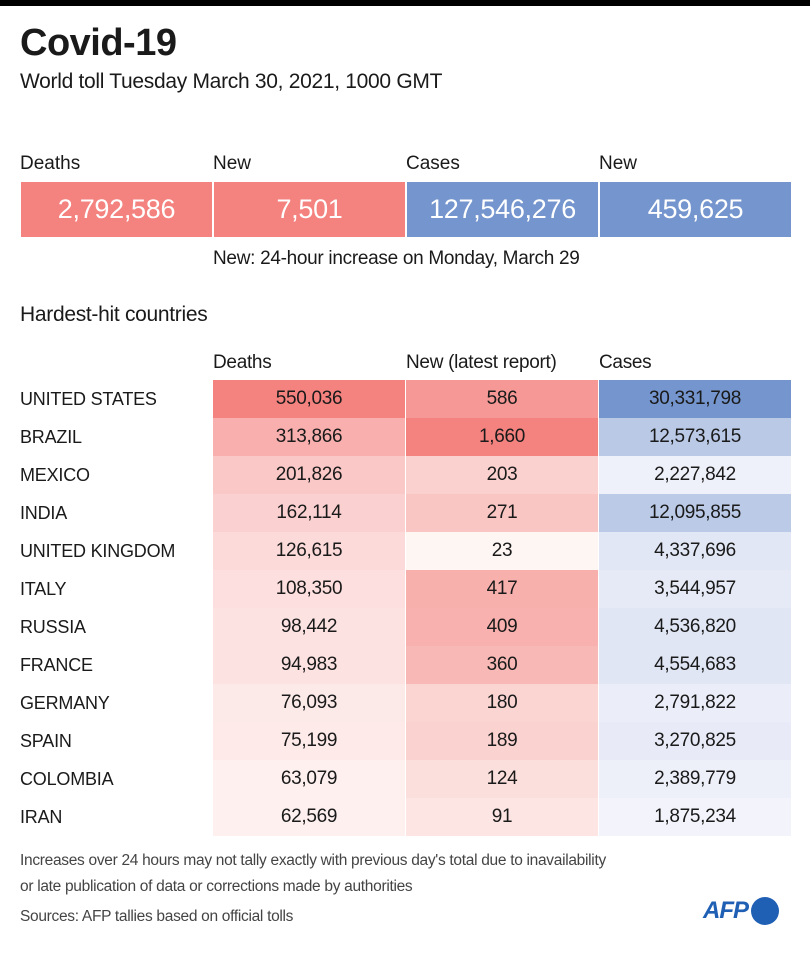 This screenshot has height=958, width=810. What do you see at coordinates (44, 513) in the screenshot?
I see `country-name: INDIA` at bounding box center [44, 513].